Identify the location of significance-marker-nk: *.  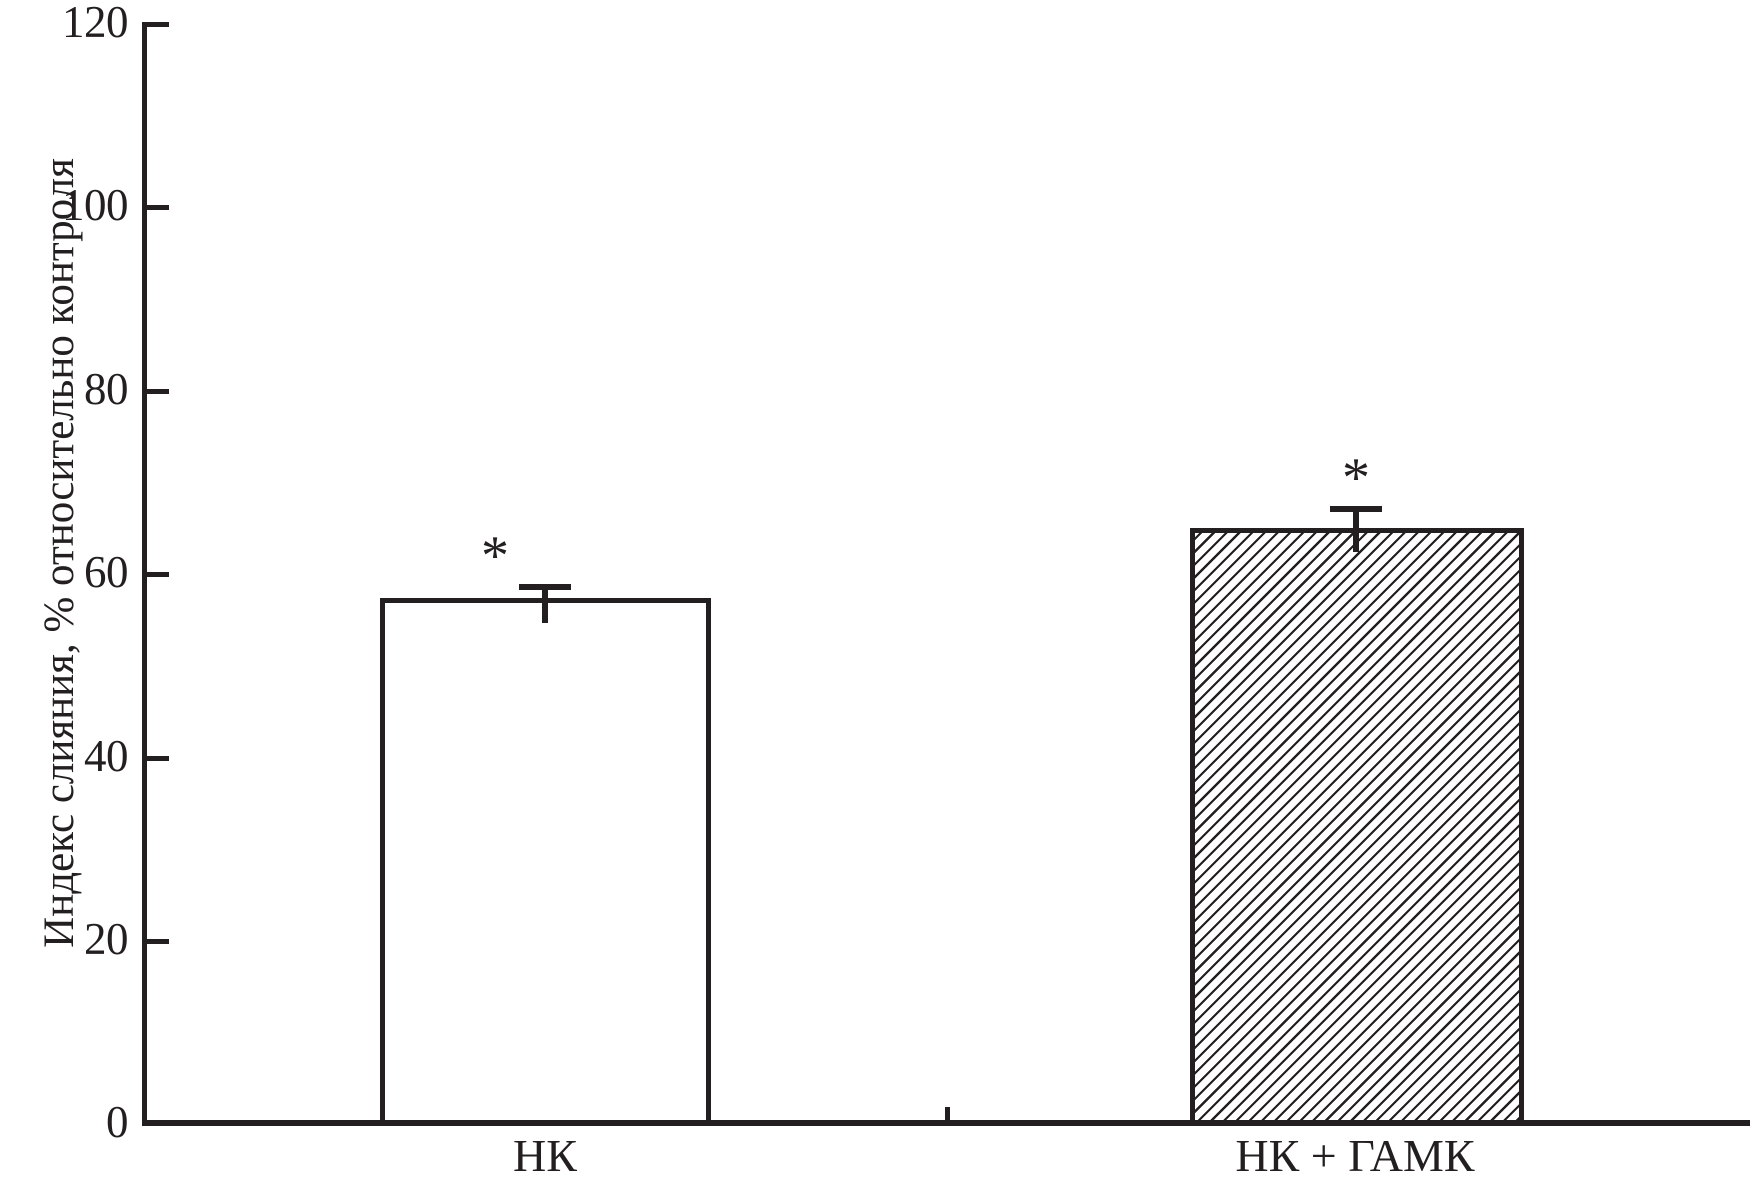
(495, 556).